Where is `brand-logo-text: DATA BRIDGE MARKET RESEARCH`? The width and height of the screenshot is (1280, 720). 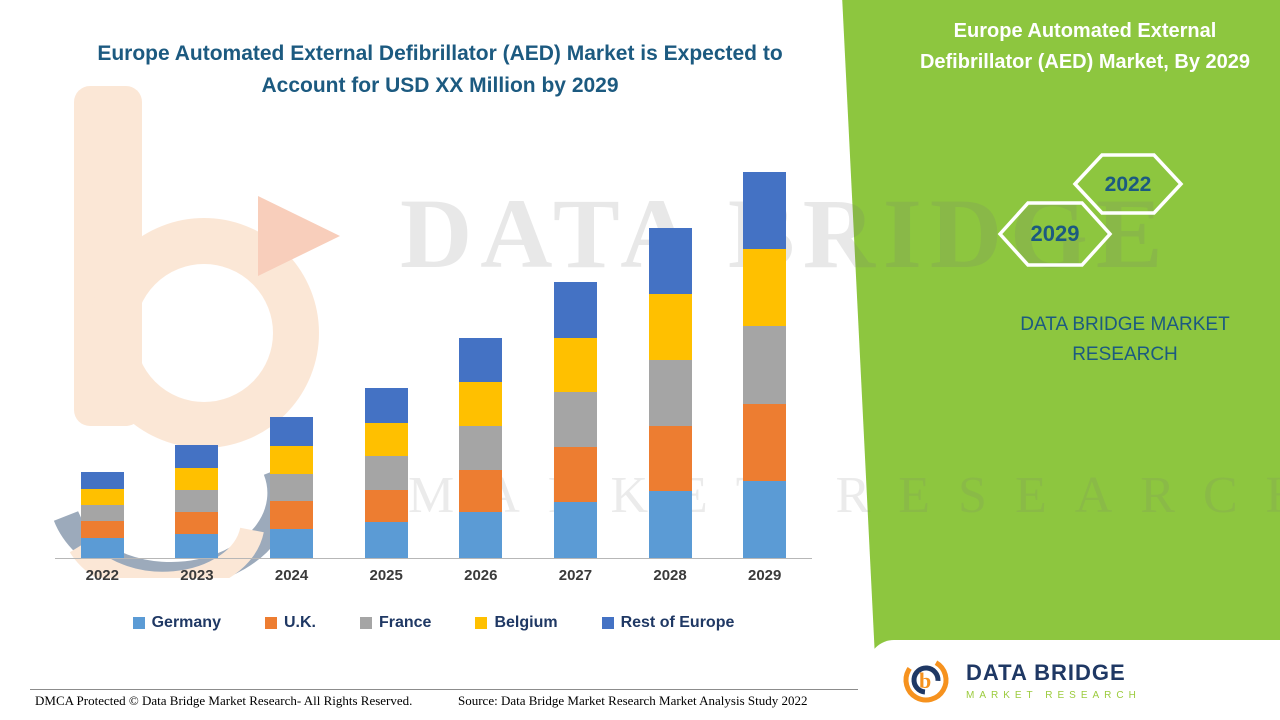 brand-logo-text: DATA BRIDGE MARKET RESEARCH is located at coordinates (1053, 680).